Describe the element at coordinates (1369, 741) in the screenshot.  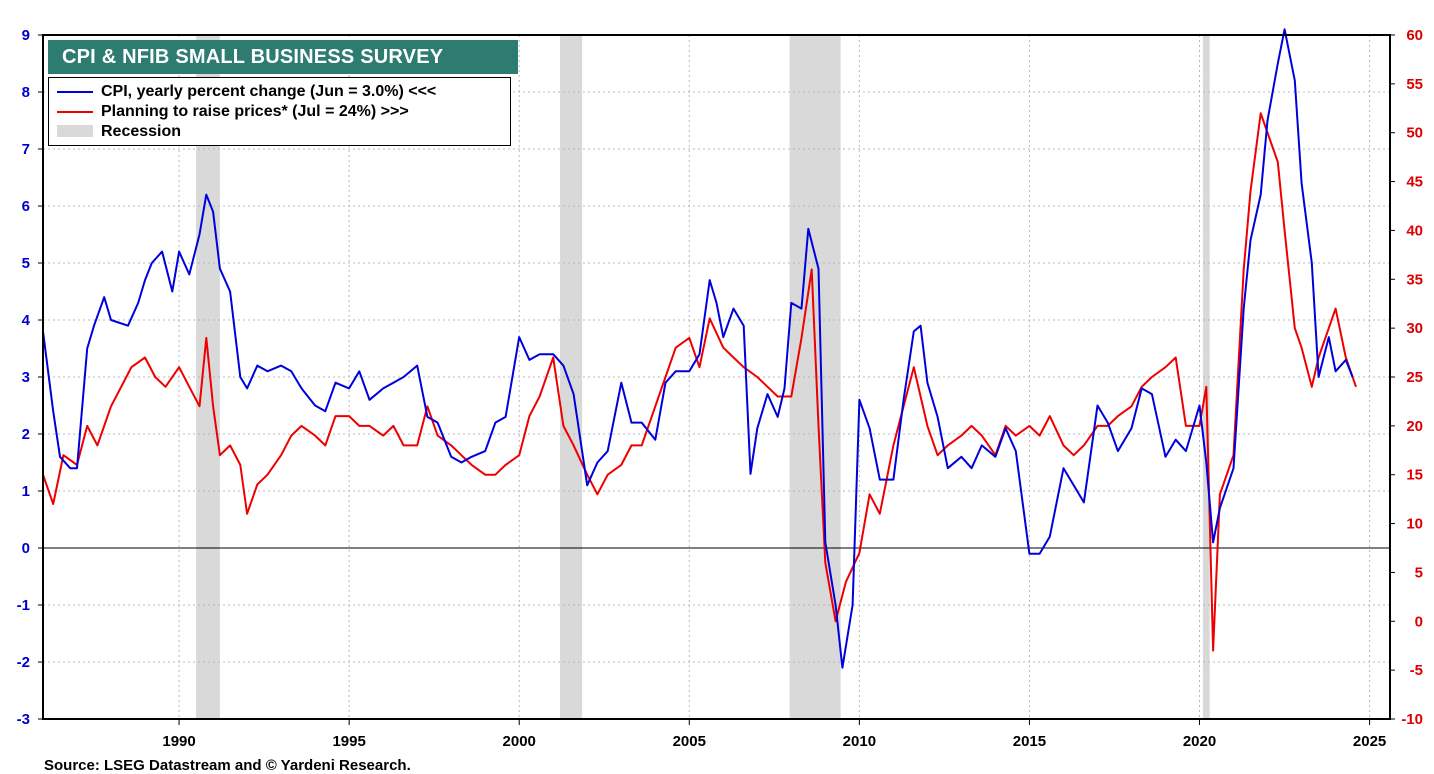
I see `x-tick-label: 2025` at that location.